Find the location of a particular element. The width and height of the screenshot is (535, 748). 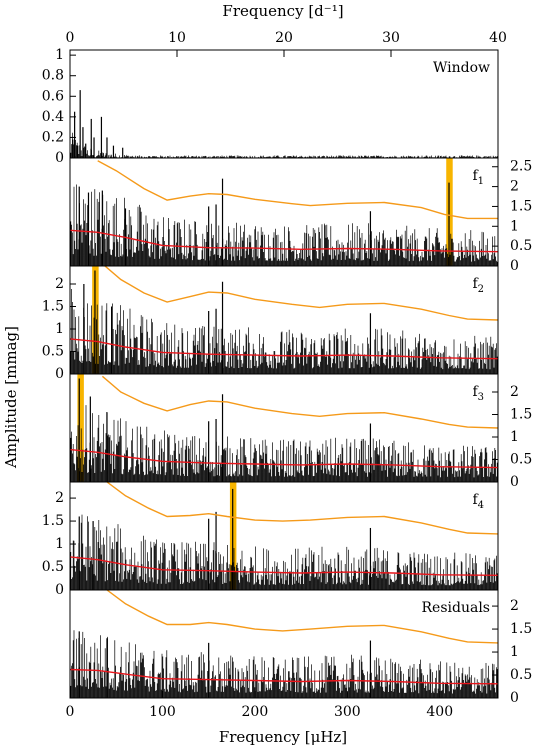

top-axis-title: Frequency [d⁻¹] is located at coordinates (282, 11).